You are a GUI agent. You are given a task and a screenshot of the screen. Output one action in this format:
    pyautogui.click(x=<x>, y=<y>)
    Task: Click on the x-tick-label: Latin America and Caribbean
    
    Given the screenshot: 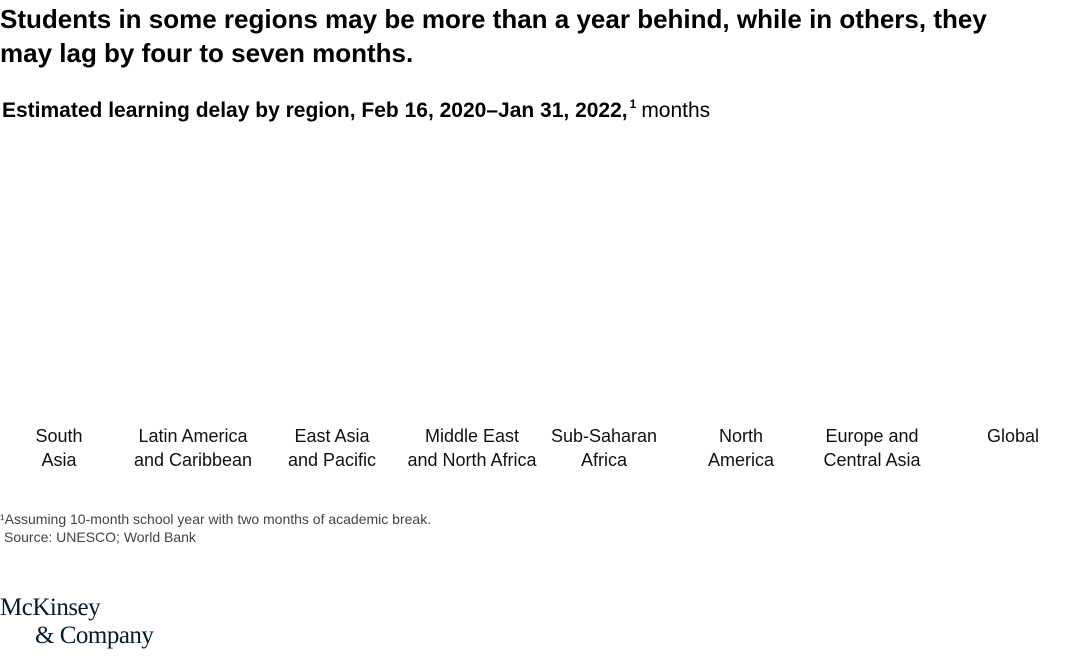 What is the action you would take?
    pyautogui.click(x=193, y=448)
    